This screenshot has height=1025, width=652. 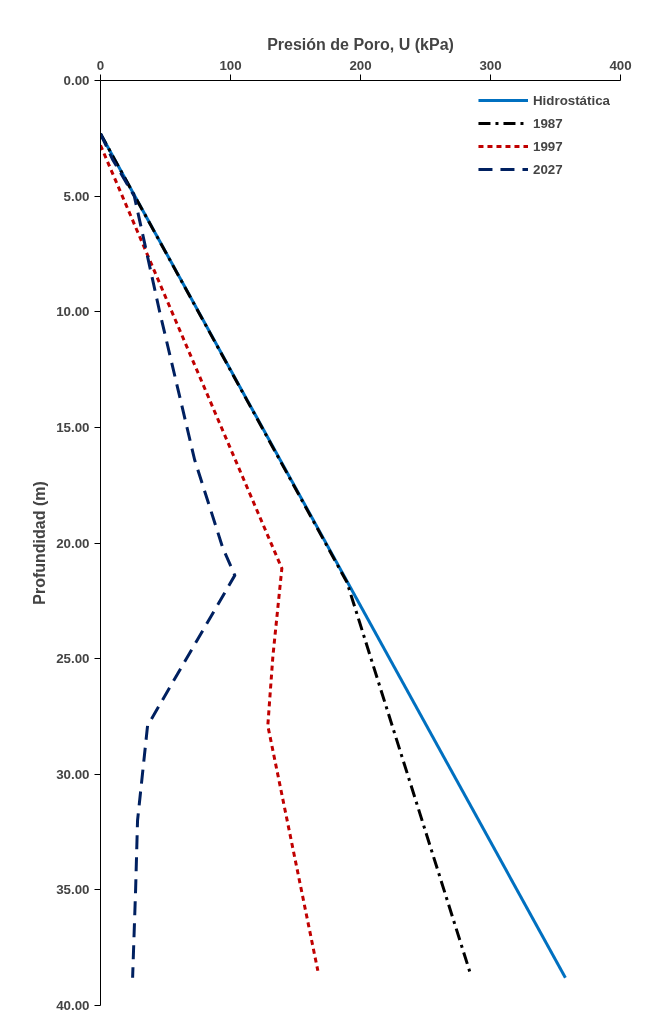 I want to click on legend-label: 1987, so click(x=547, y=123).